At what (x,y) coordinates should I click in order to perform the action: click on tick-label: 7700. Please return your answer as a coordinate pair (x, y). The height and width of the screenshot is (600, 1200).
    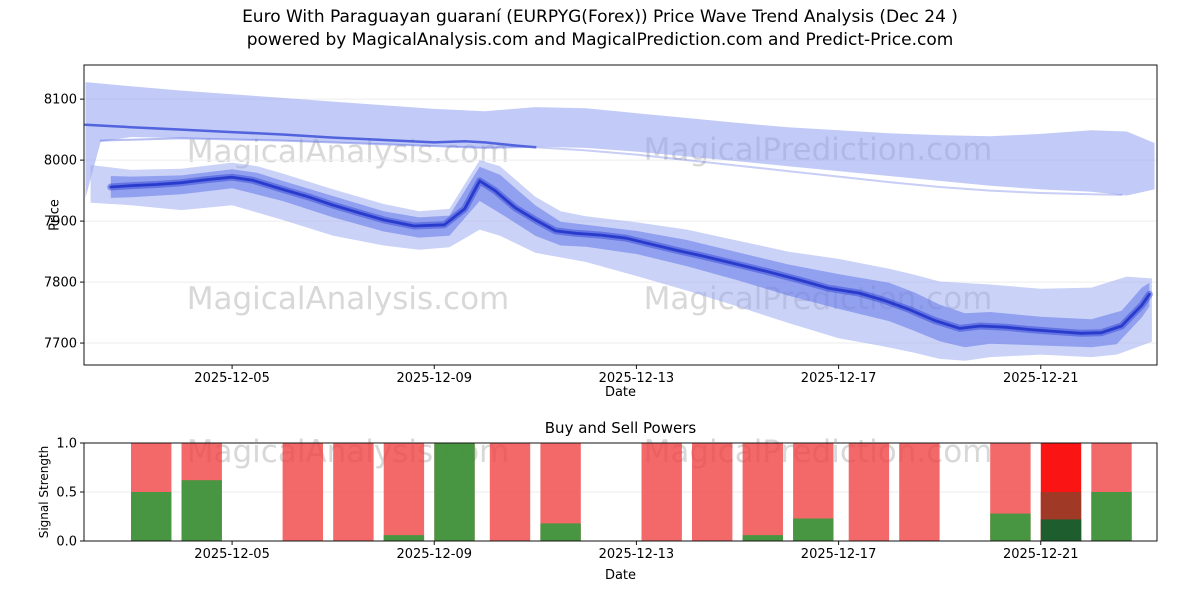
    Looking at the image, I should click on (60, 344).